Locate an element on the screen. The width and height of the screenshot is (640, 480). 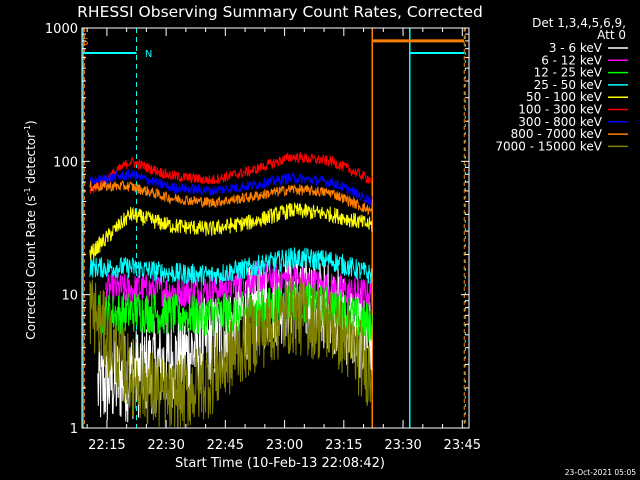
mode-label-n: N is located at coordinates (148, 54).